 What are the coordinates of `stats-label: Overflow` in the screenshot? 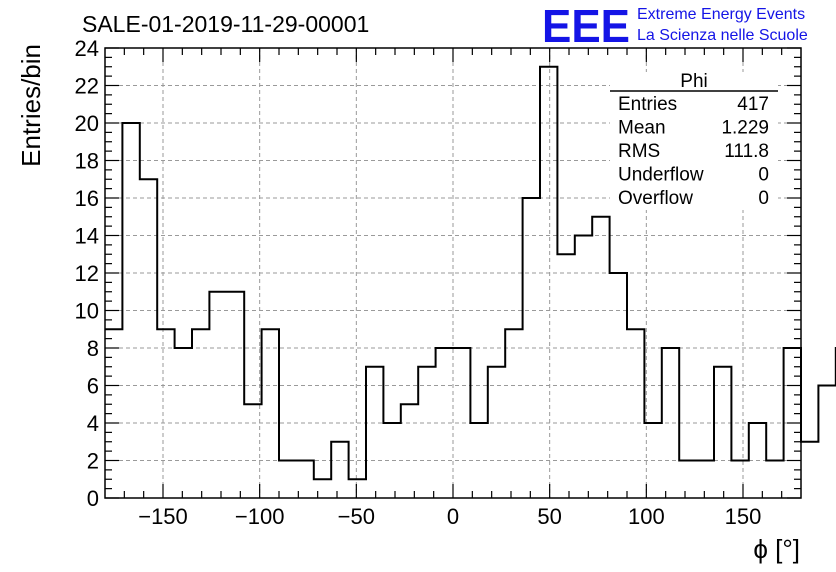 It's located at (655, 198).